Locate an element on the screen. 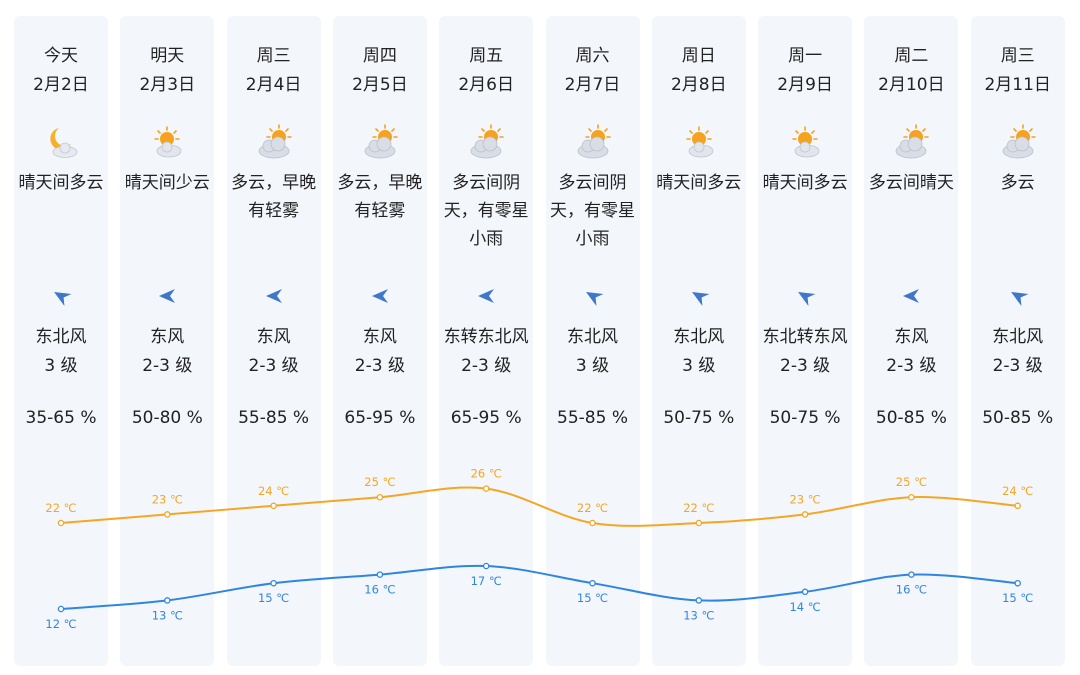 The width and height of the screenshot is (1080, 675). day-column: 今天 2月2日晴天间多云东北风 3 级 35-65 % is located at coordinates (61, 341).